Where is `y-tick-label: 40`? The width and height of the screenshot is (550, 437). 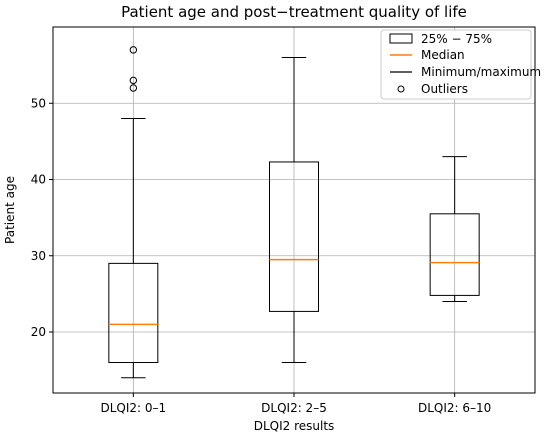
y-tick-label: 40 is located at coordinates (38, 180).